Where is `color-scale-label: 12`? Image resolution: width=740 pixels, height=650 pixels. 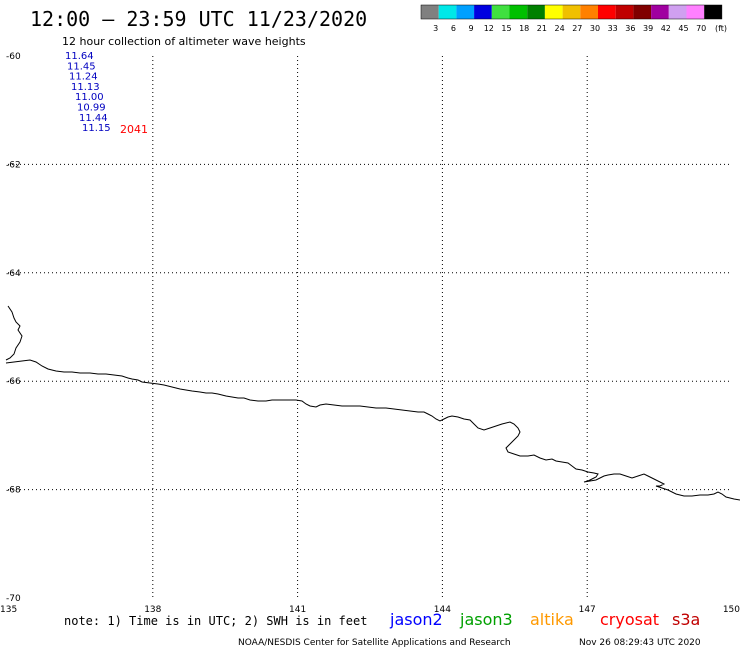
color-scale-label: 12 is located at coordinates (489, 28).